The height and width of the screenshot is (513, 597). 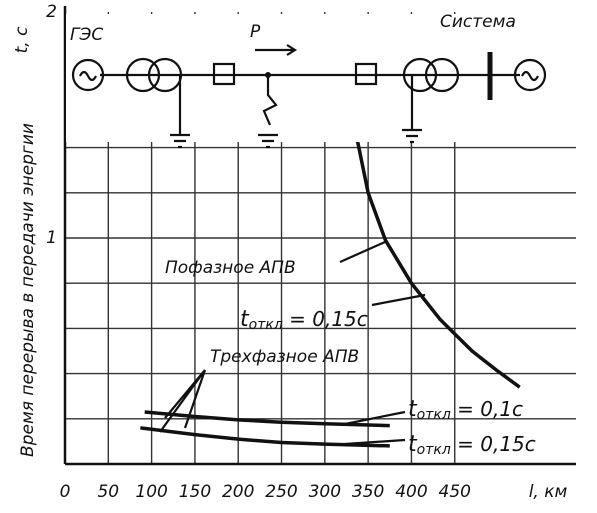 What do you see at coordinates (22, 39) in the screenshot?
I see `y-unit-label: t, c` at bounding box center [22, 39].